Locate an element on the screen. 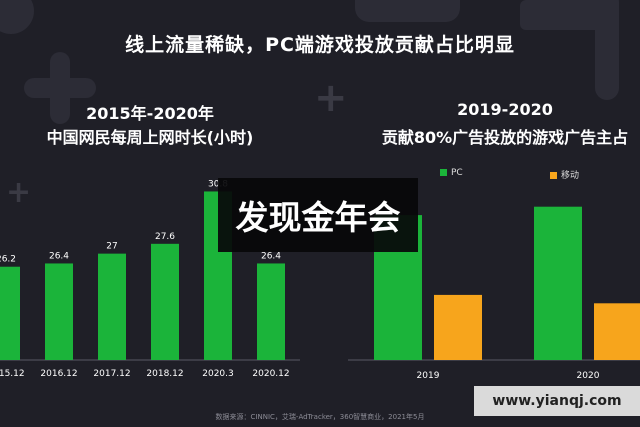  x-tick-label: 2020.3 is located at coordinates (218, 374).